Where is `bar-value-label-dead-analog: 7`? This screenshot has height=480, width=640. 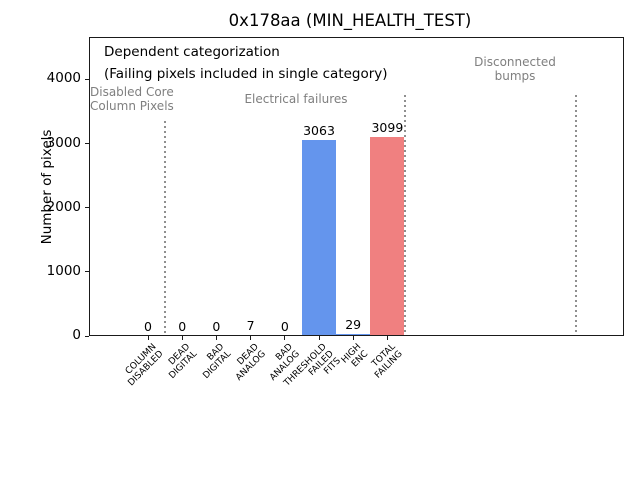
bar-value-label-dead-analog: 7 is located at coordinates (250, 325).